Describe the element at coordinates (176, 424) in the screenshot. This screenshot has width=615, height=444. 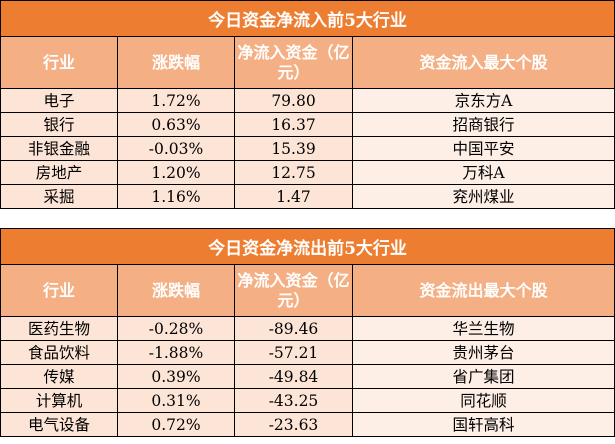
I see `change-cell: 0.72%` at that location.